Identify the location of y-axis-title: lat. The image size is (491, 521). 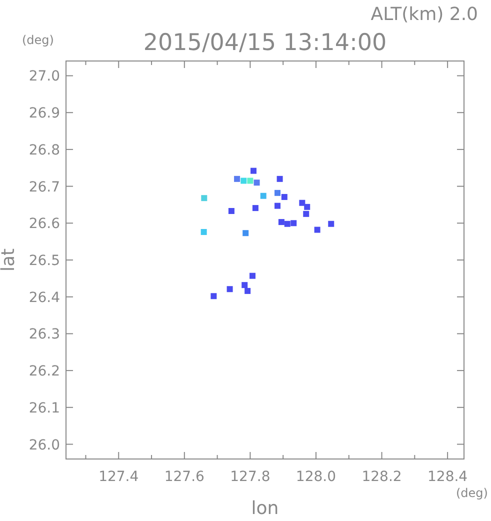
(9, 260).